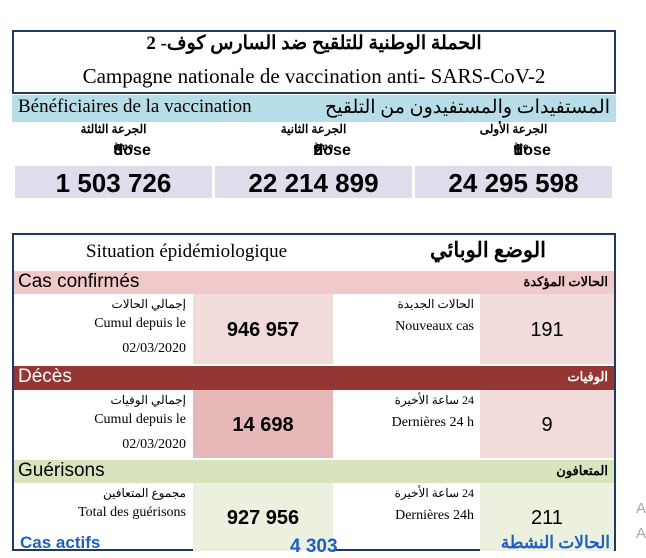 This screenshot has height=558, width=646. Describe the element at coordinates (487, 250) in the screenshot. I see `situation-ar: الوضع الوبائي` at that location.